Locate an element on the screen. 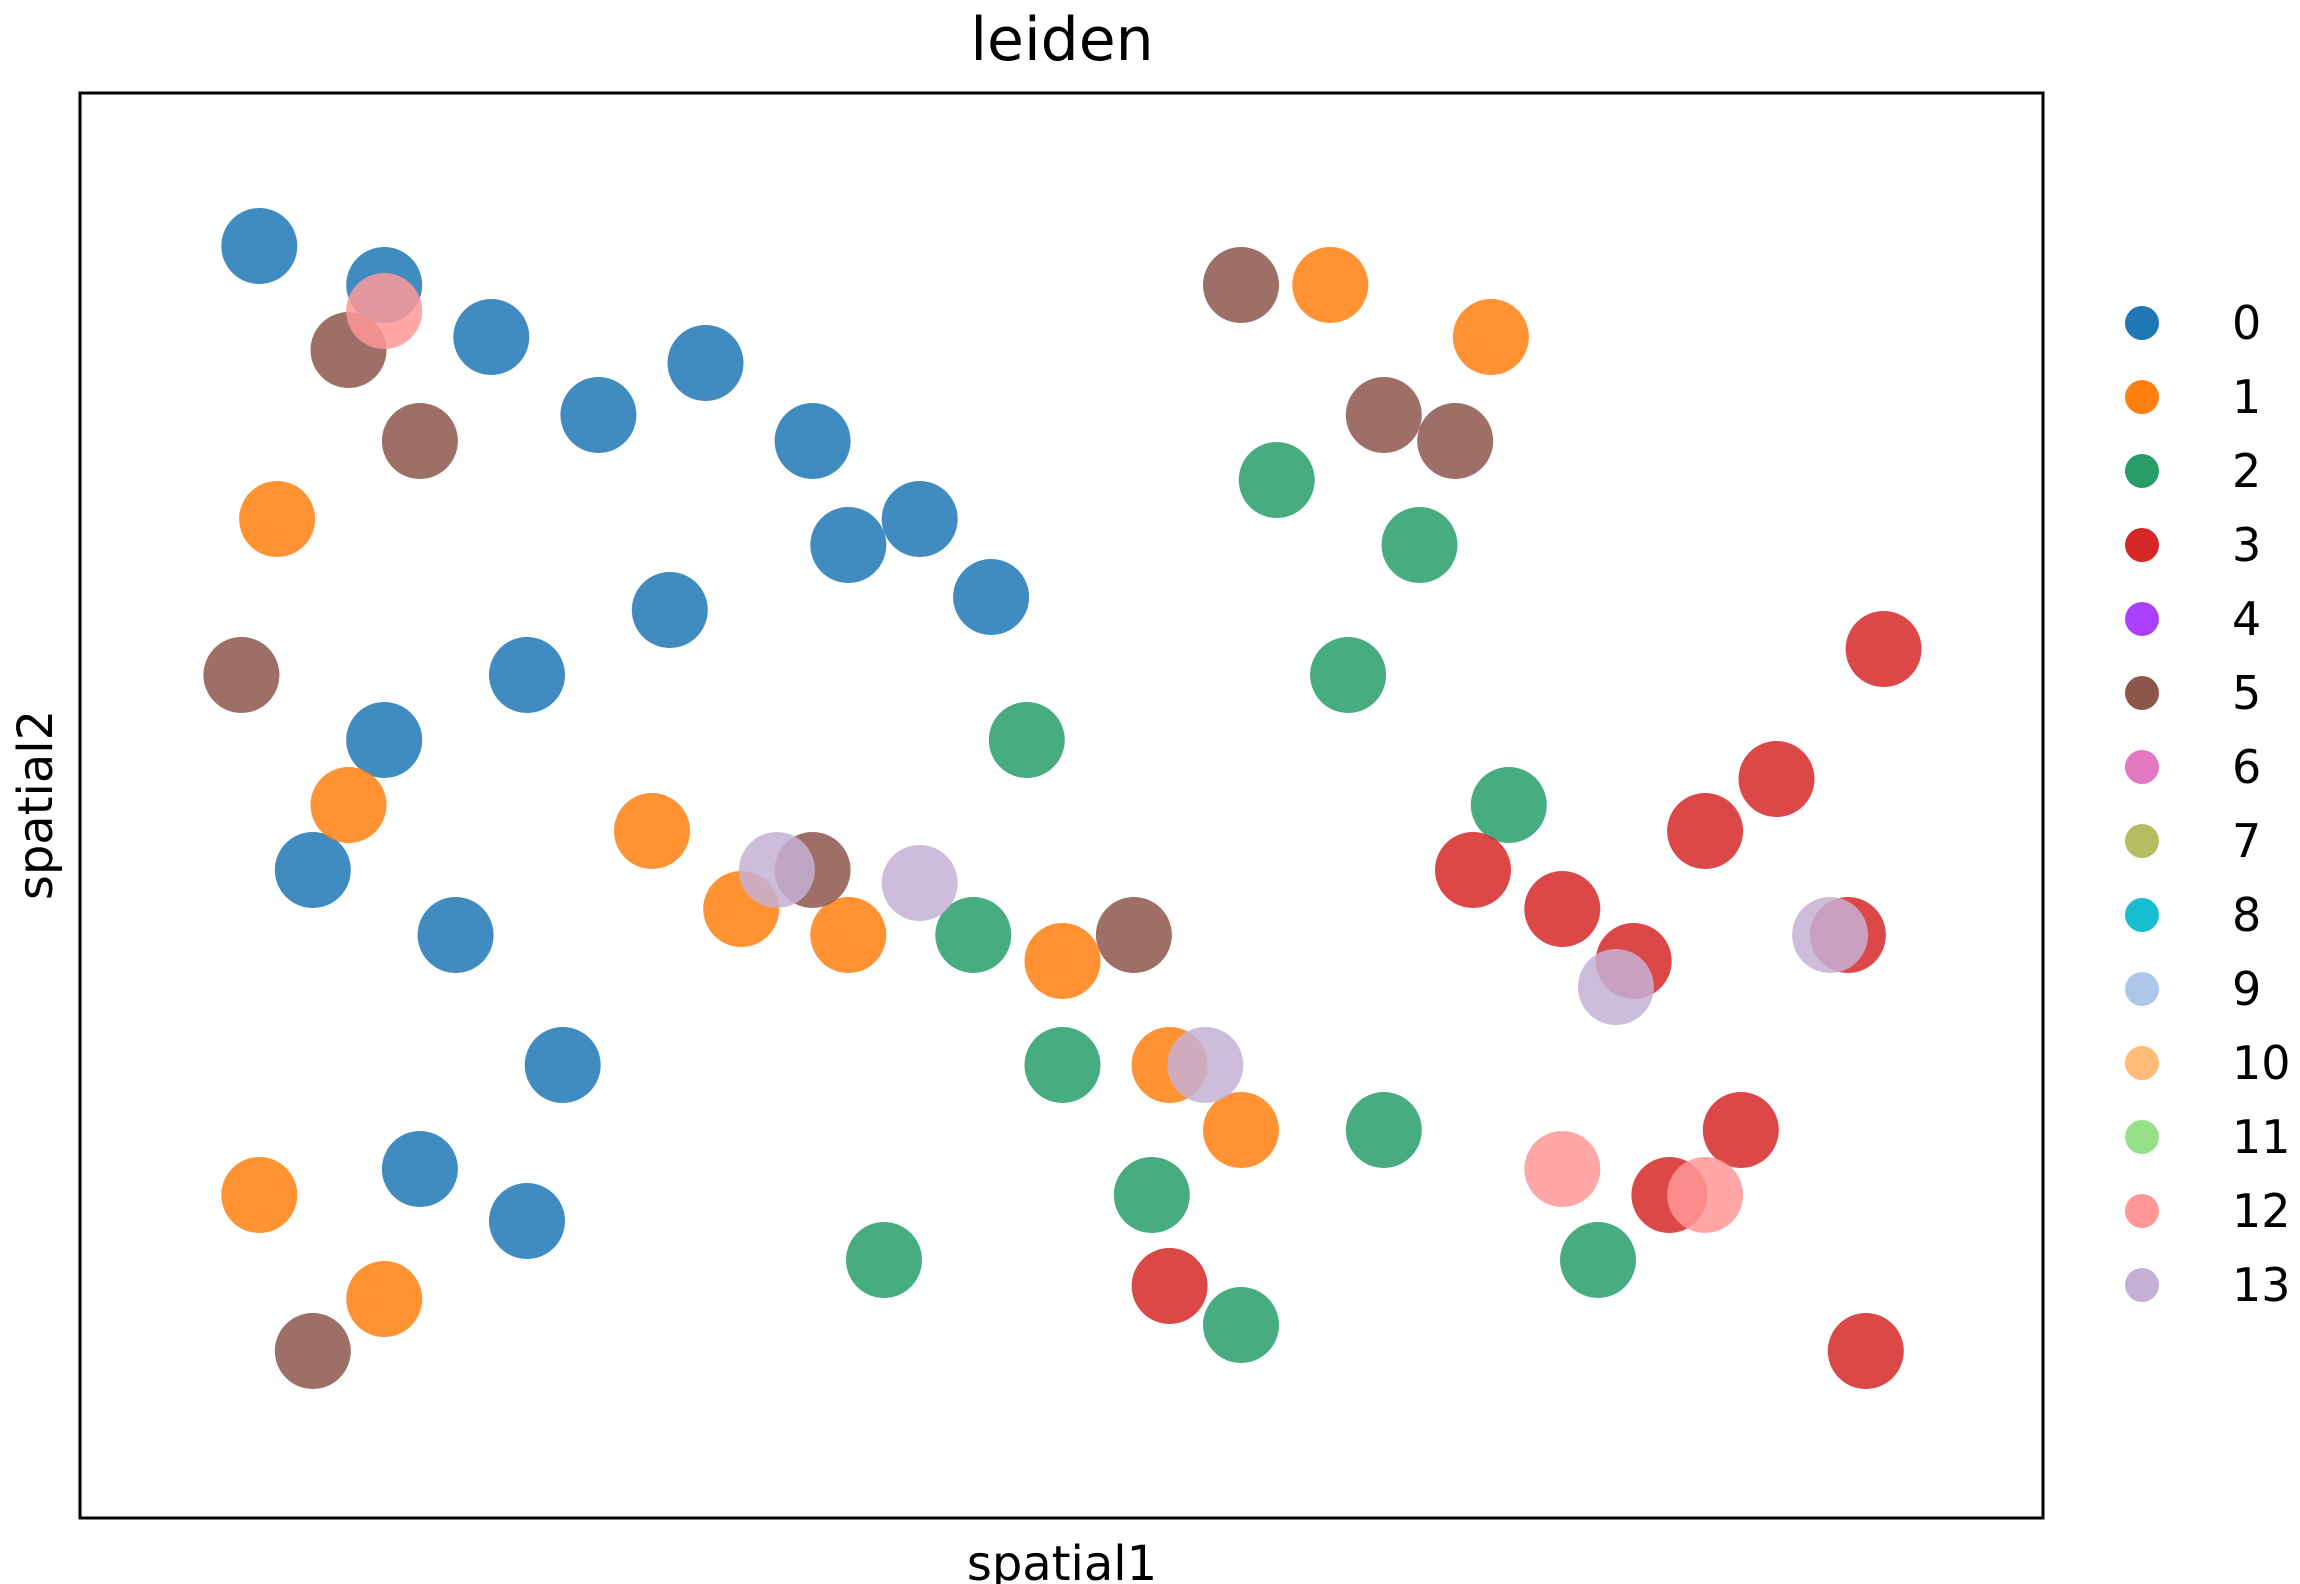 This screenshot has height=1584, width=2300. legend-label-7: 7 is located at coordinates (2246, 841).